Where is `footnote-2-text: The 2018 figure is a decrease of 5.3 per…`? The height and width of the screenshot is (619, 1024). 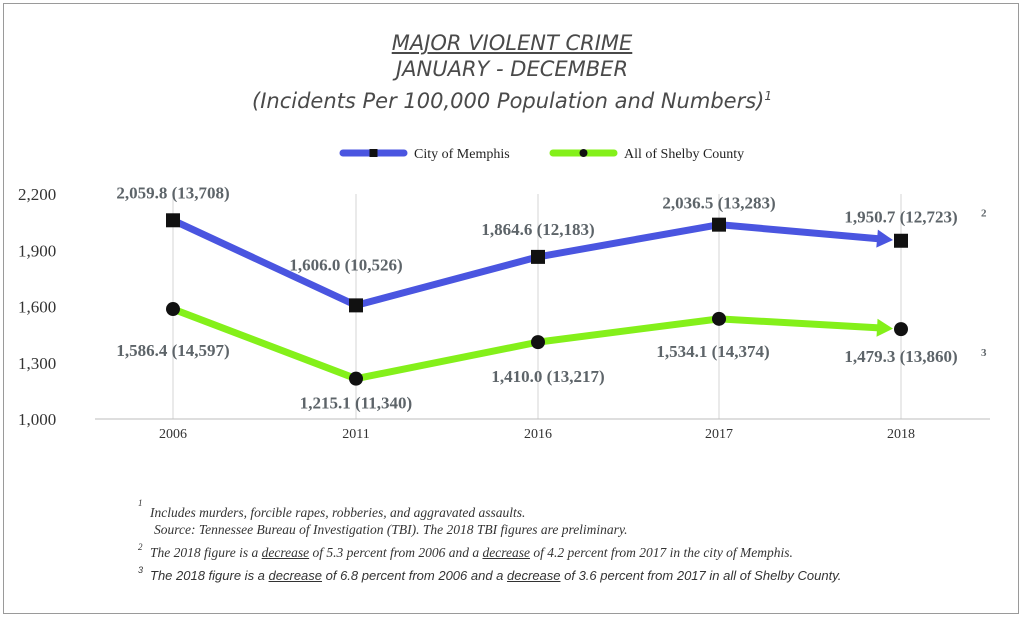 footnote-2-text: The 2018 figure is a decrease of 5.3 per… is located at coordinates (574, 552).